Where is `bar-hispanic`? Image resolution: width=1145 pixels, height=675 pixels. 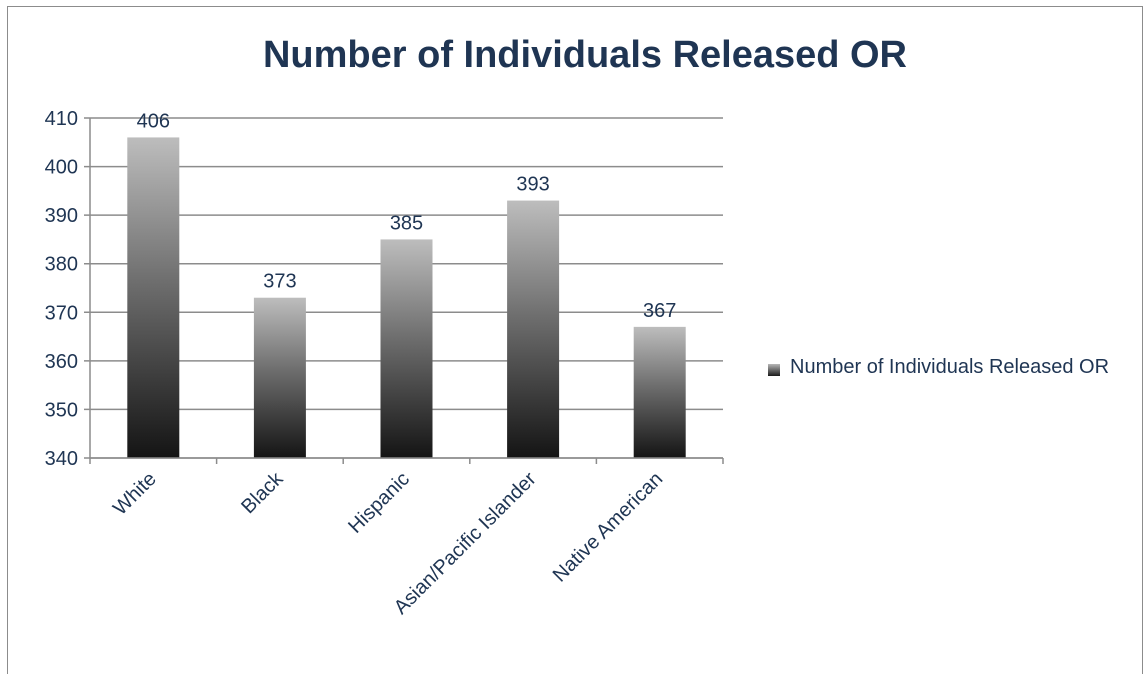 bar-hispanic is located at coordinates (406, 348).